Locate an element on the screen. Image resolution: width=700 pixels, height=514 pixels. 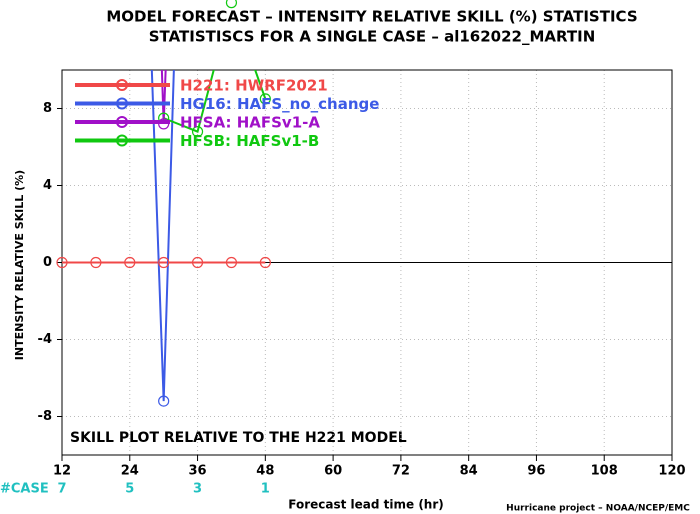
x-tick-label: 24 is located at coordinates (130, 471).